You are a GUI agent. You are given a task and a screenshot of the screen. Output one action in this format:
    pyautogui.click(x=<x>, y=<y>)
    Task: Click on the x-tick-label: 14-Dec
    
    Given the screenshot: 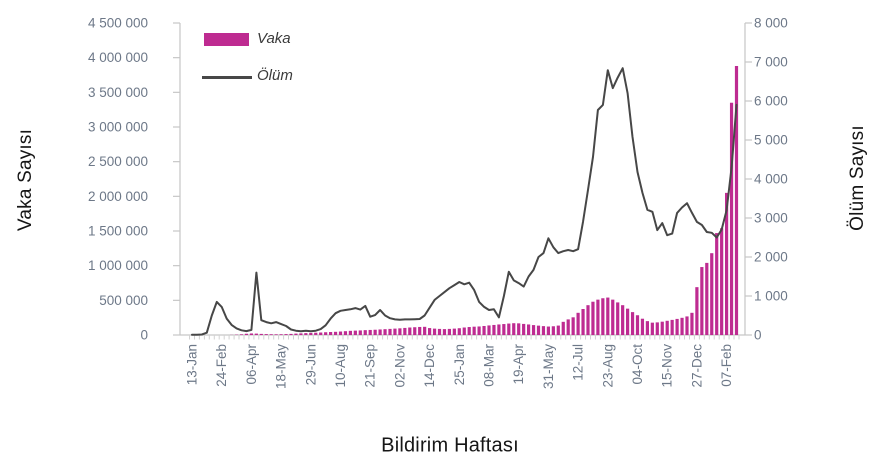 What is the action you would take?
    pyautogui.click(x=429, y=366)
    